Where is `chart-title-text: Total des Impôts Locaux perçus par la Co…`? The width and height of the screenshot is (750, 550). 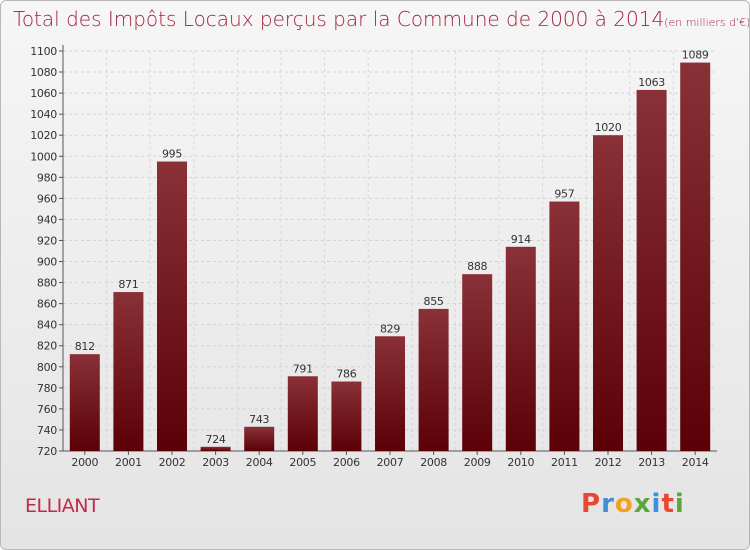 chart-title-text: Total des Impôts Locaux perçus par la Co… is located at coordinates (339, 19).